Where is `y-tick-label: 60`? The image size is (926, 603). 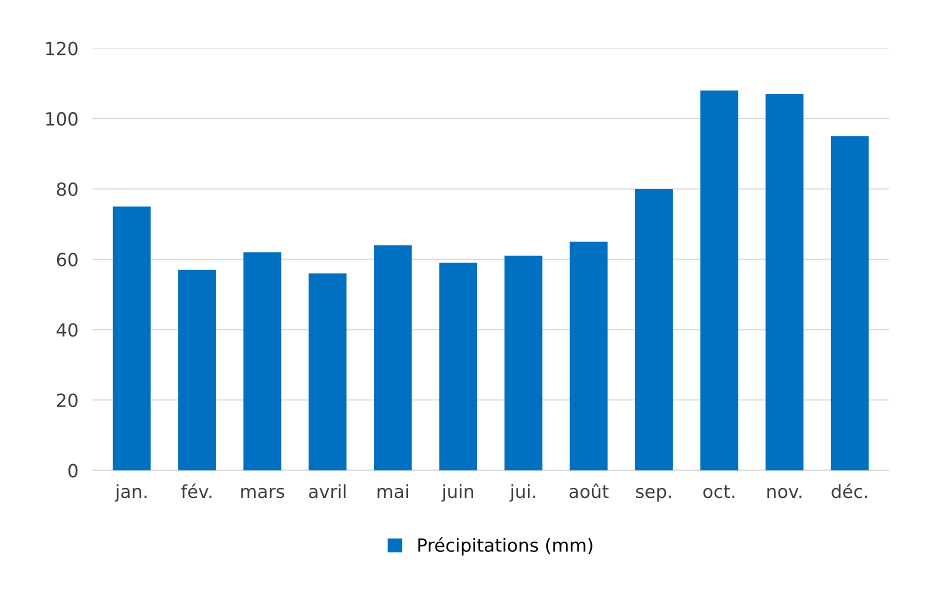
y-tick-label: 60 is located at coordinates (67, 259).